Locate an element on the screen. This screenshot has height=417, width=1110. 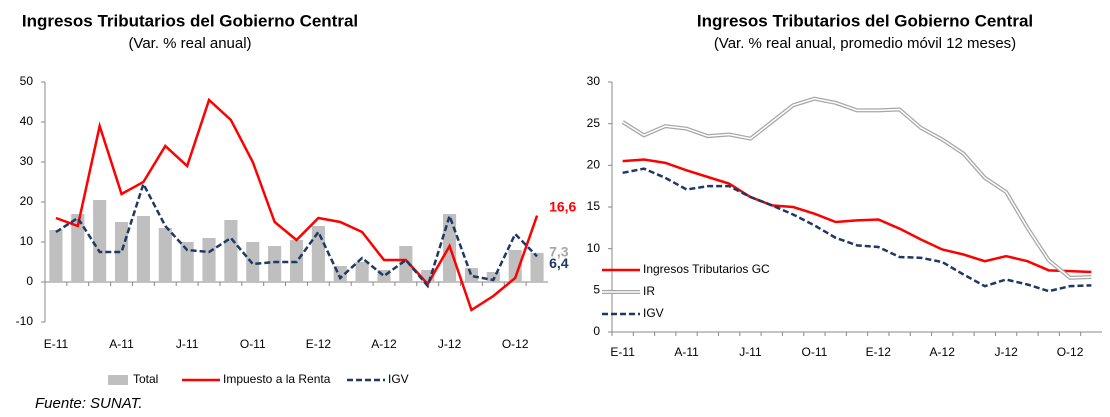
y-tick-label: 5 is located at coordinates (596, 290).